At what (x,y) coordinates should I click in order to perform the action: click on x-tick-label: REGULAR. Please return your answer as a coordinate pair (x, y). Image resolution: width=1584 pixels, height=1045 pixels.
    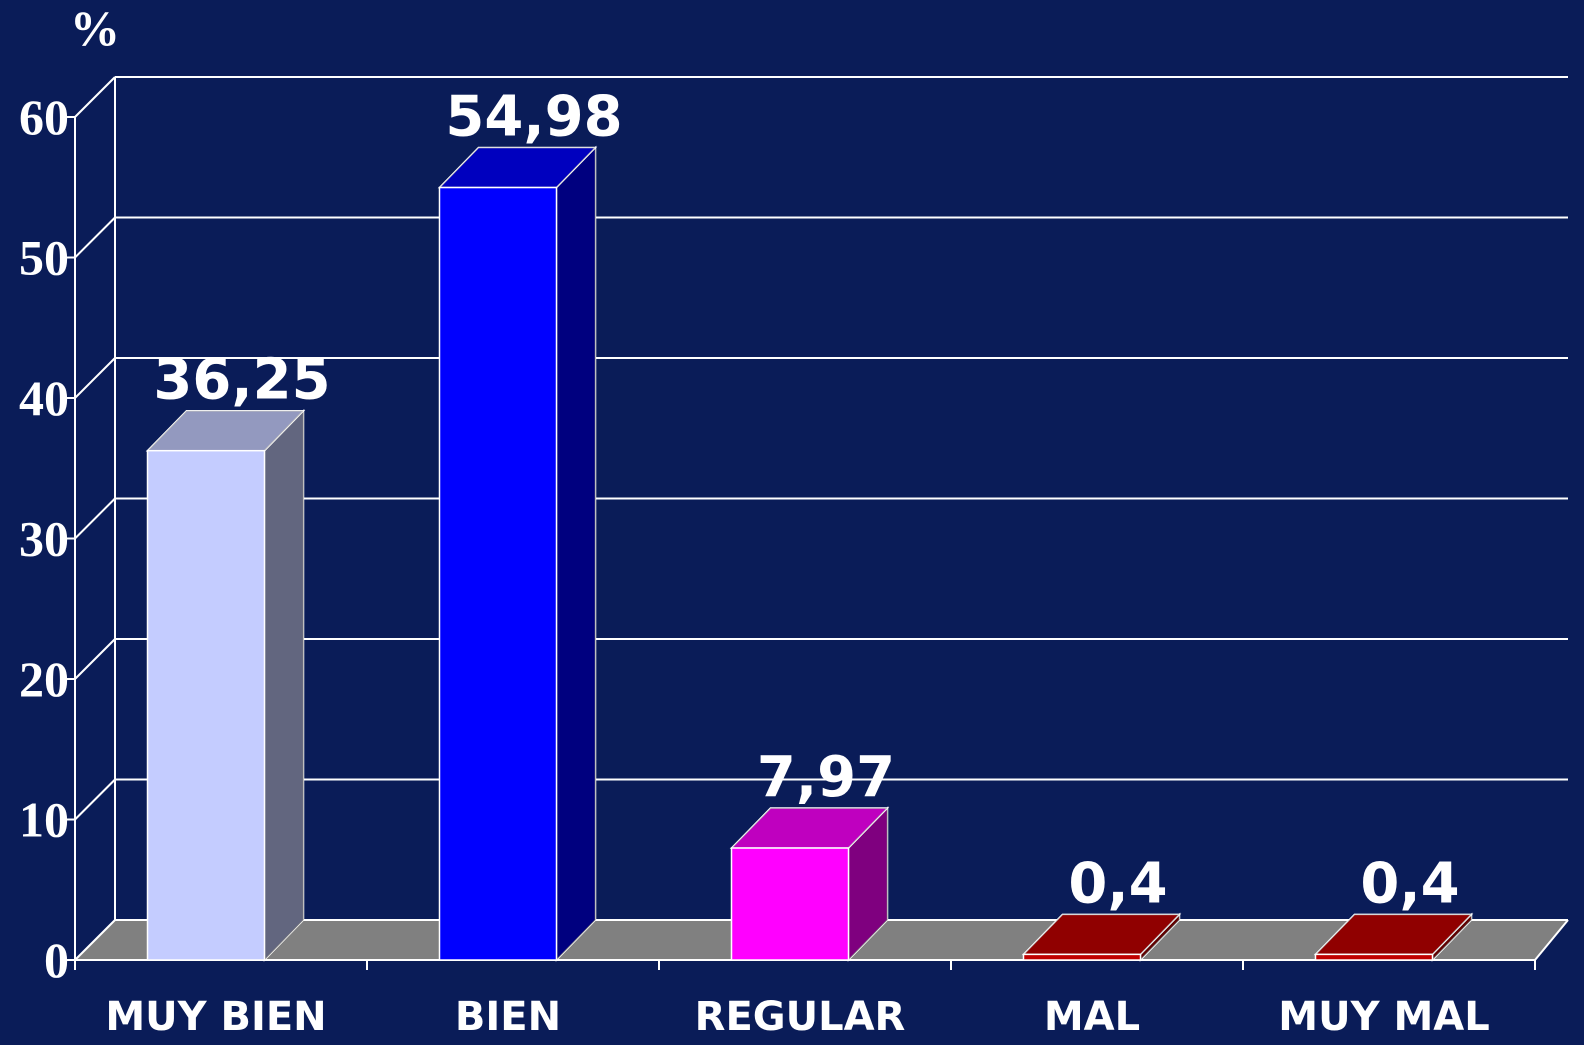
    Looking at the image, I should click on (800, 1017).